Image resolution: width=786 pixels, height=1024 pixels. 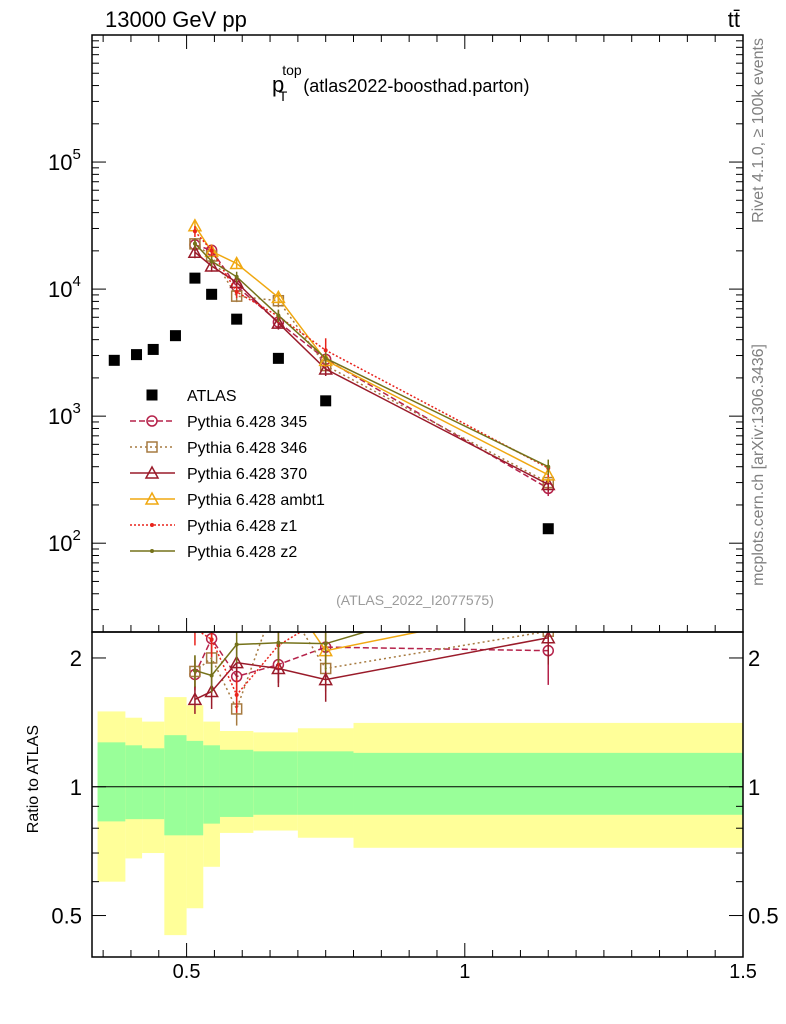 I want to click on site-label: mcplots.cern.ch [arXiv:1306.3436], so click(x=758, y=465).